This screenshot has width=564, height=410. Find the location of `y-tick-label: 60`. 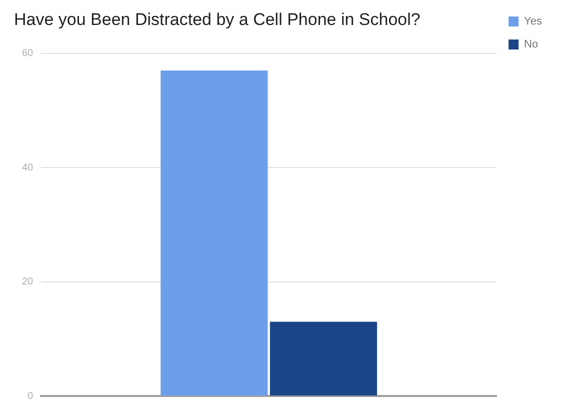

y-tick-label: 60 is located at coordinates (28, 54).